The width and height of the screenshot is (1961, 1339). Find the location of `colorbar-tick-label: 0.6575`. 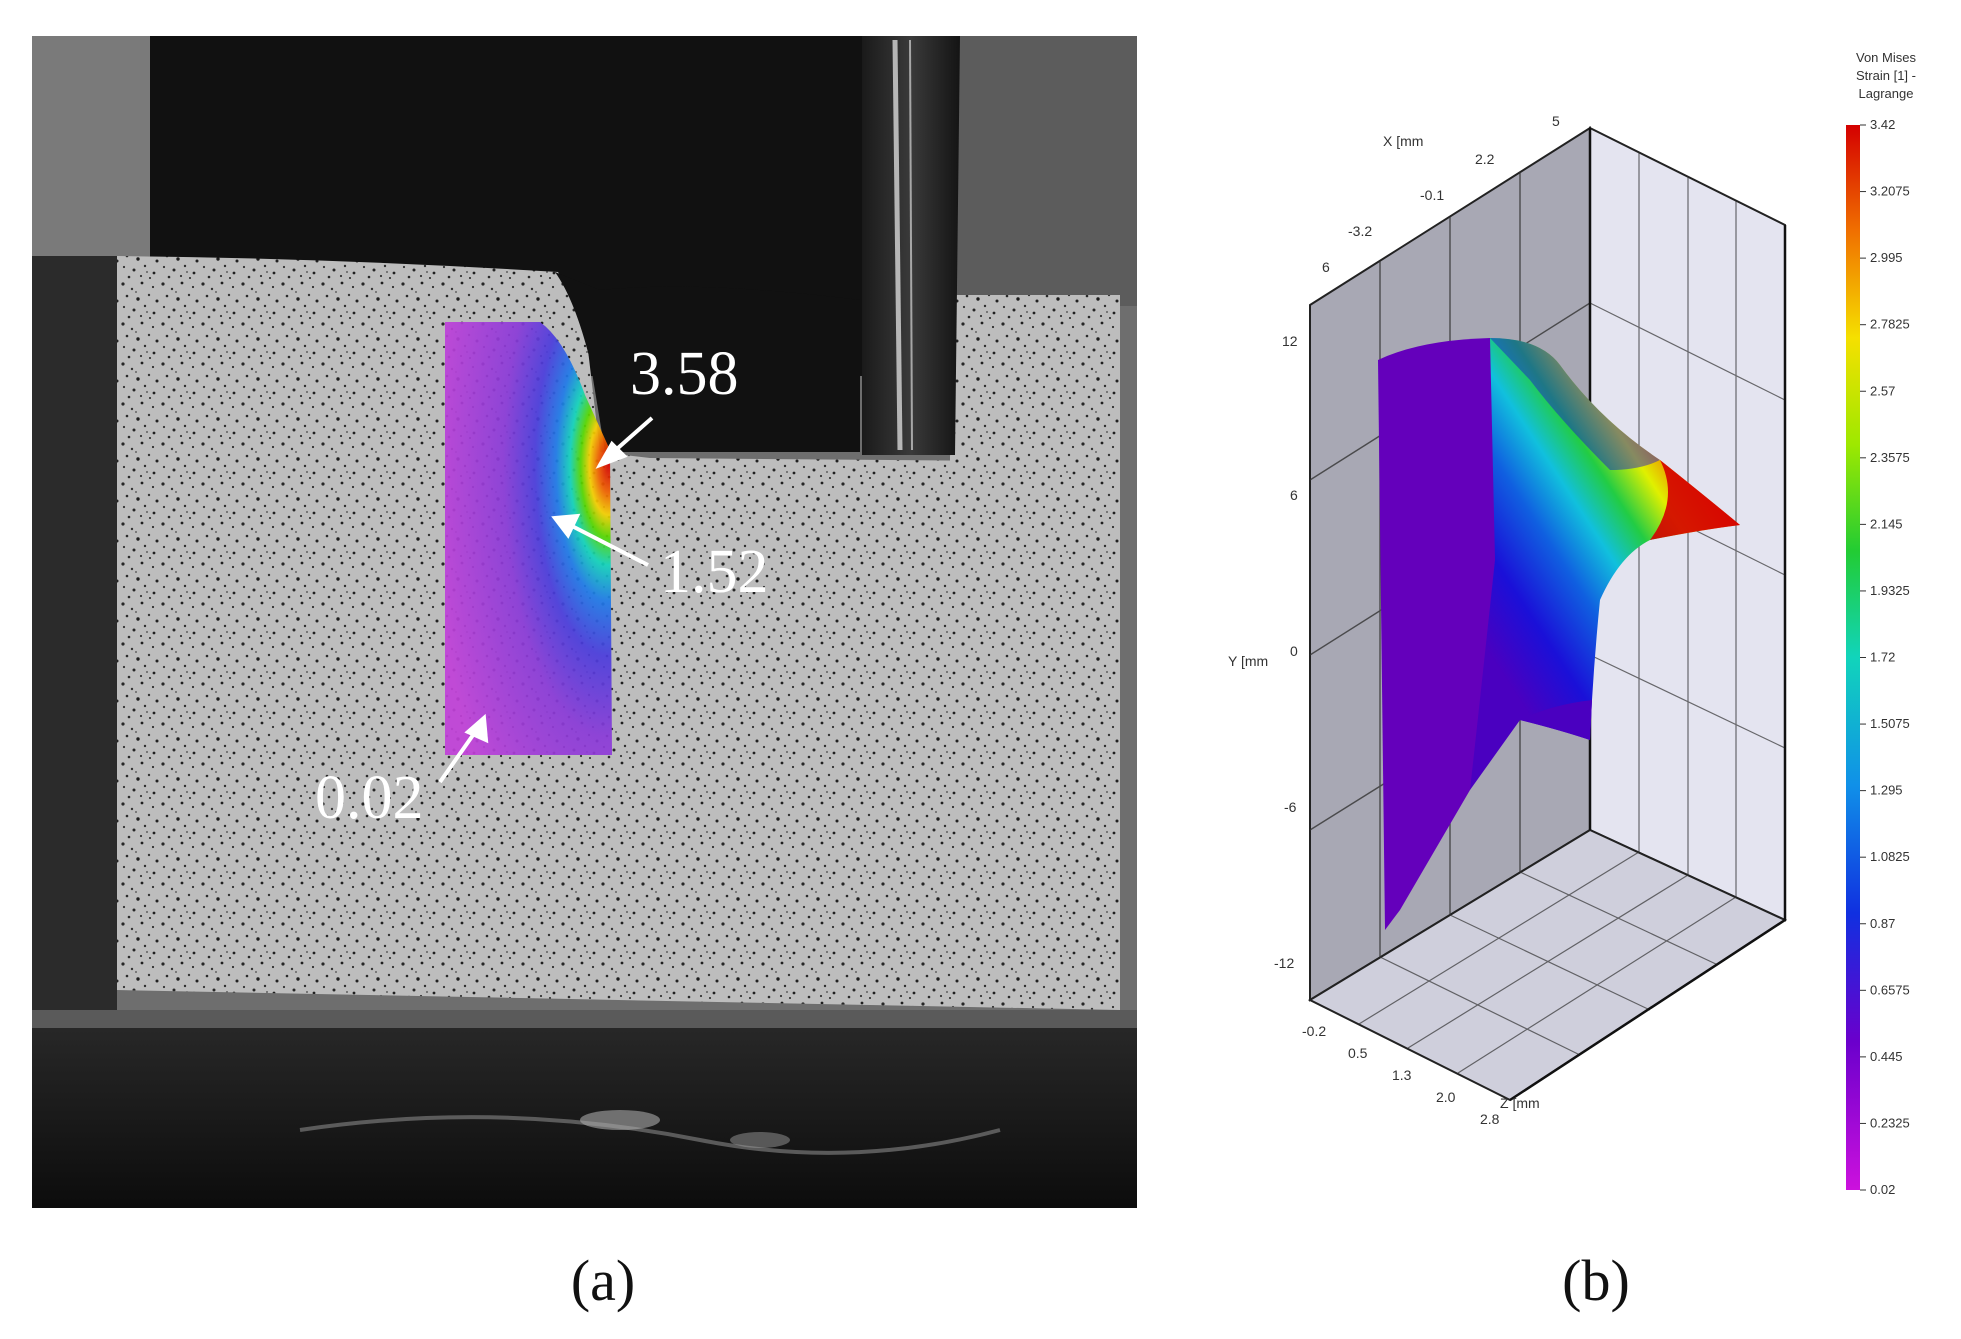

colorbar-tick-label: 0.6575 is located at coordinates (1890, 989).